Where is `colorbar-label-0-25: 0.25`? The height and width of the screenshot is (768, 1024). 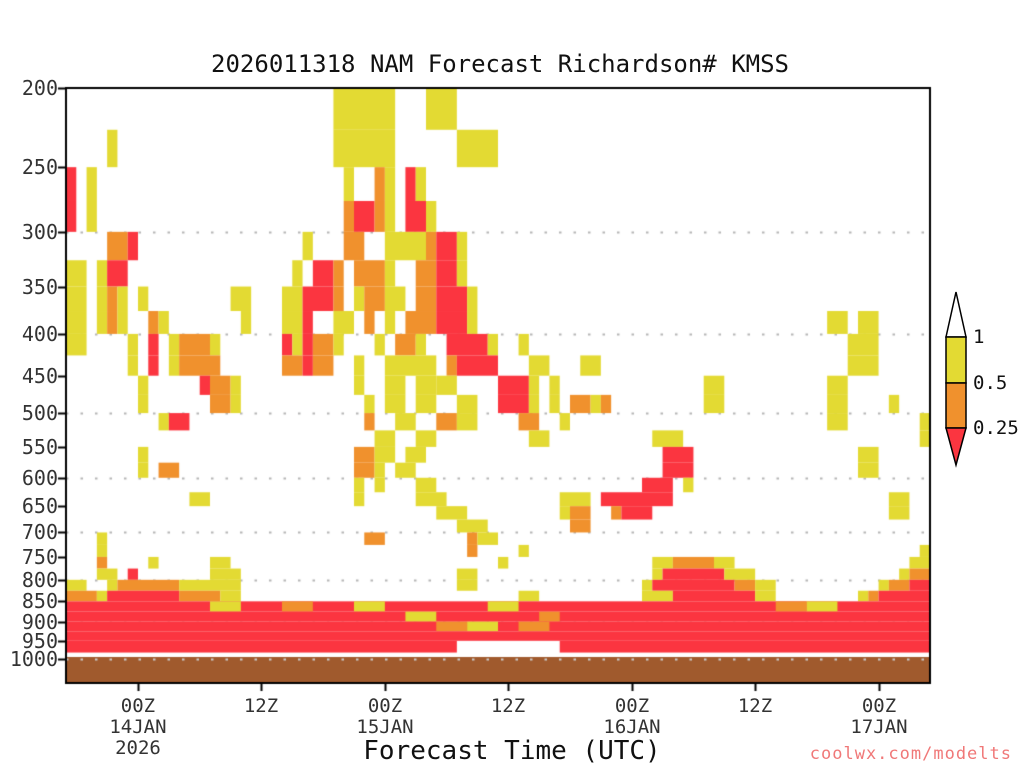 colorbar-label-0-25: 0.25 is located at coordinates (996, 428).